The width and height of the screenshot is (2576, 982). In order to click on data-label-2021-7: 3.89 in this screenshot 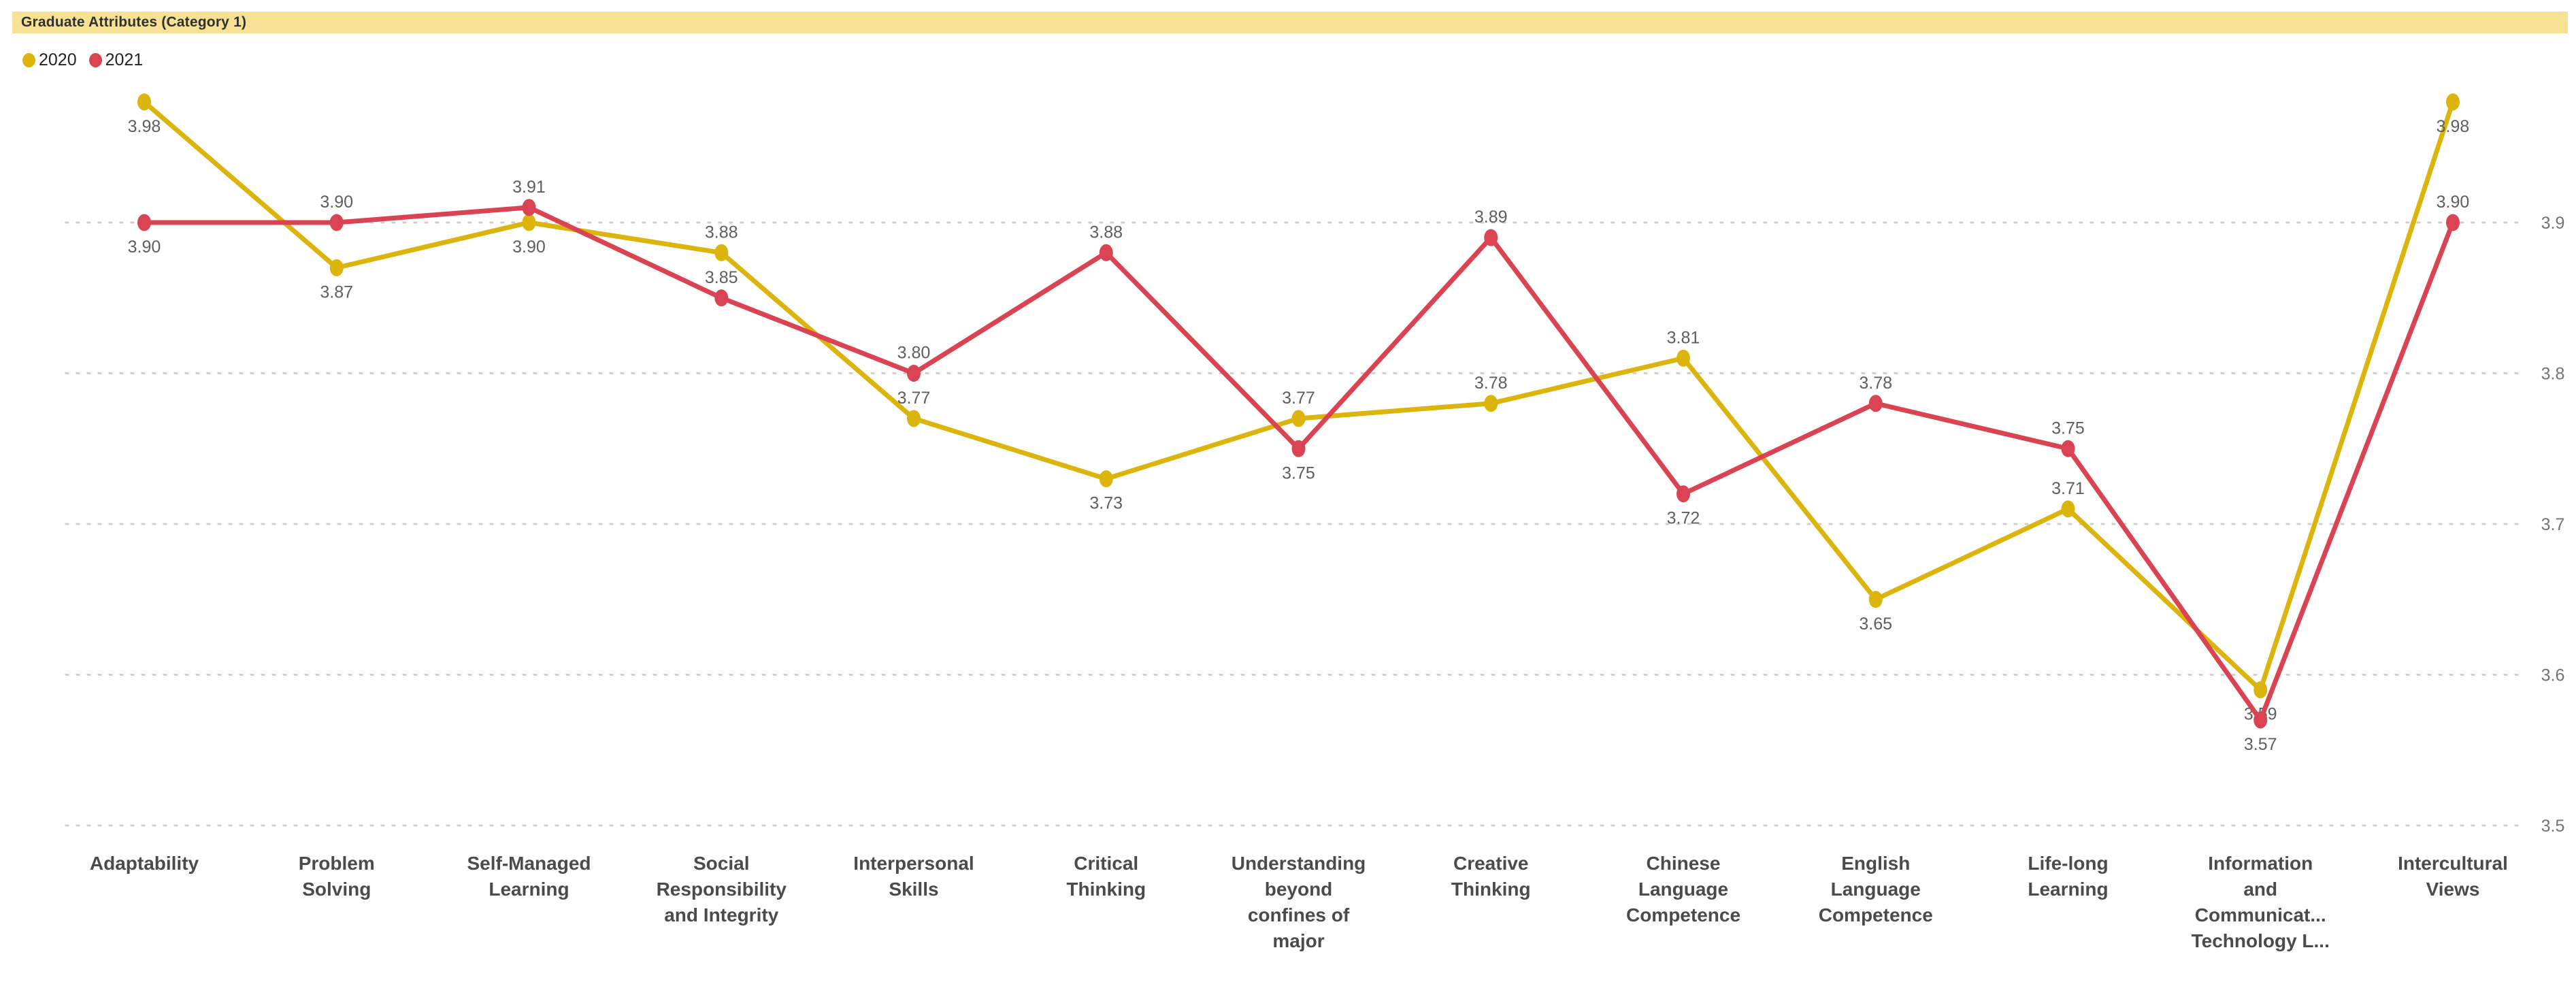, I will do `click(1491, 217)`.